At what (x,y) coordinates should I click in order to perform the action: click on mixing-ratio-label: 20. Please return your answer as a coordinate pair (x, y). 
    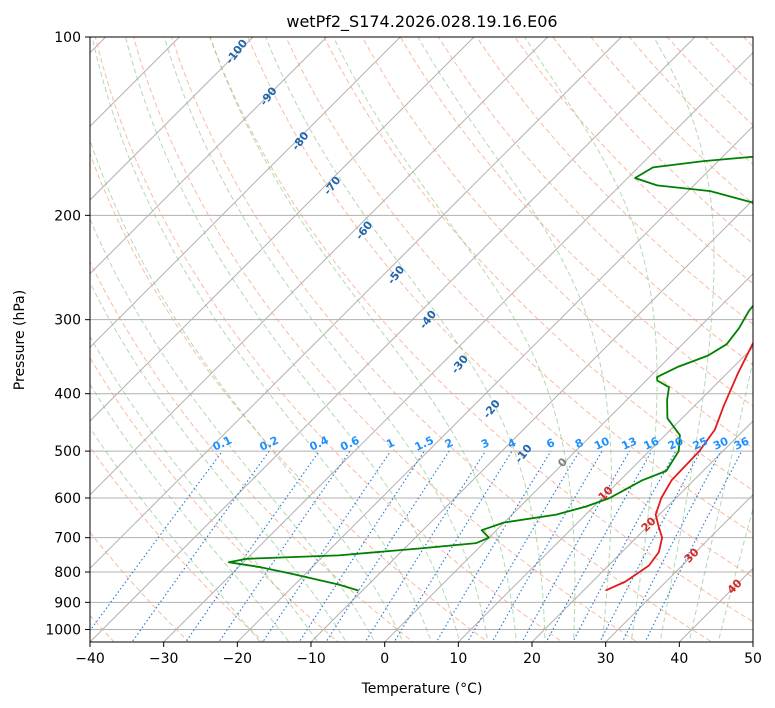
    Looking at the image, I should click on (676, 443).